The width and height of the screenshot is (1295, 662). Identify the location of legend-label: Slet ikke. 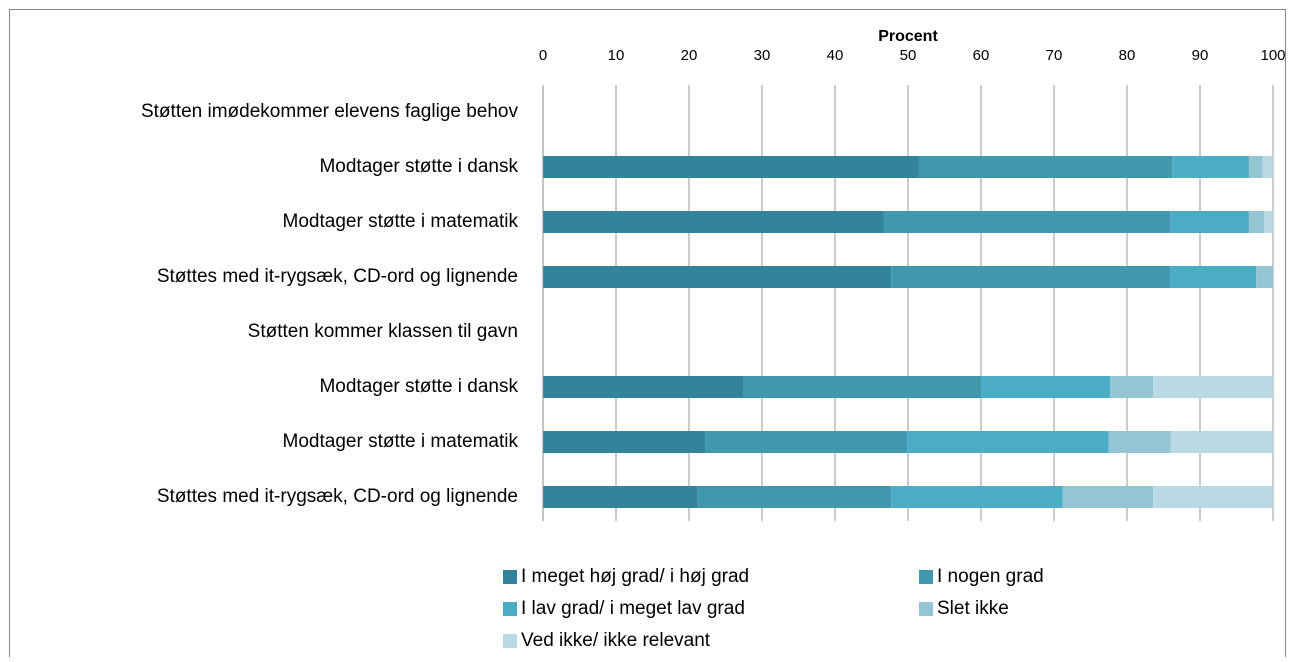
(973, 608).